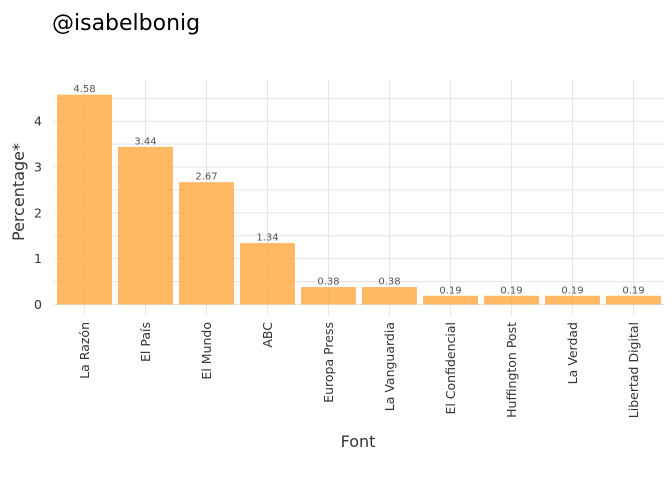 This screenshot has width=672, height=480. Describe the element at coordinates (328, 362) in the screenshot. I see `x-tick-label: Europa Press` at that location.